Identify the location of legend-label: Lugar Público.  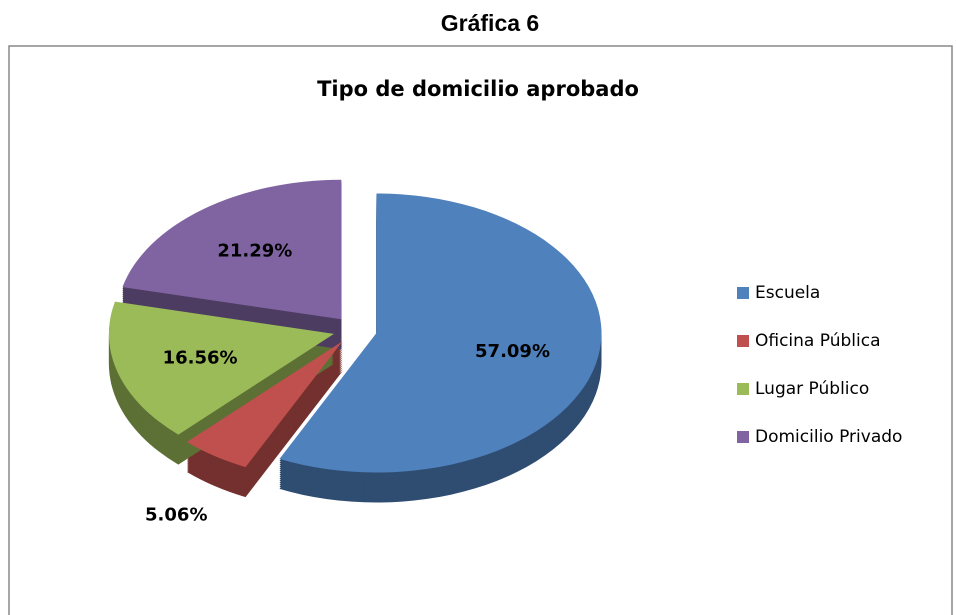
(812, 389).